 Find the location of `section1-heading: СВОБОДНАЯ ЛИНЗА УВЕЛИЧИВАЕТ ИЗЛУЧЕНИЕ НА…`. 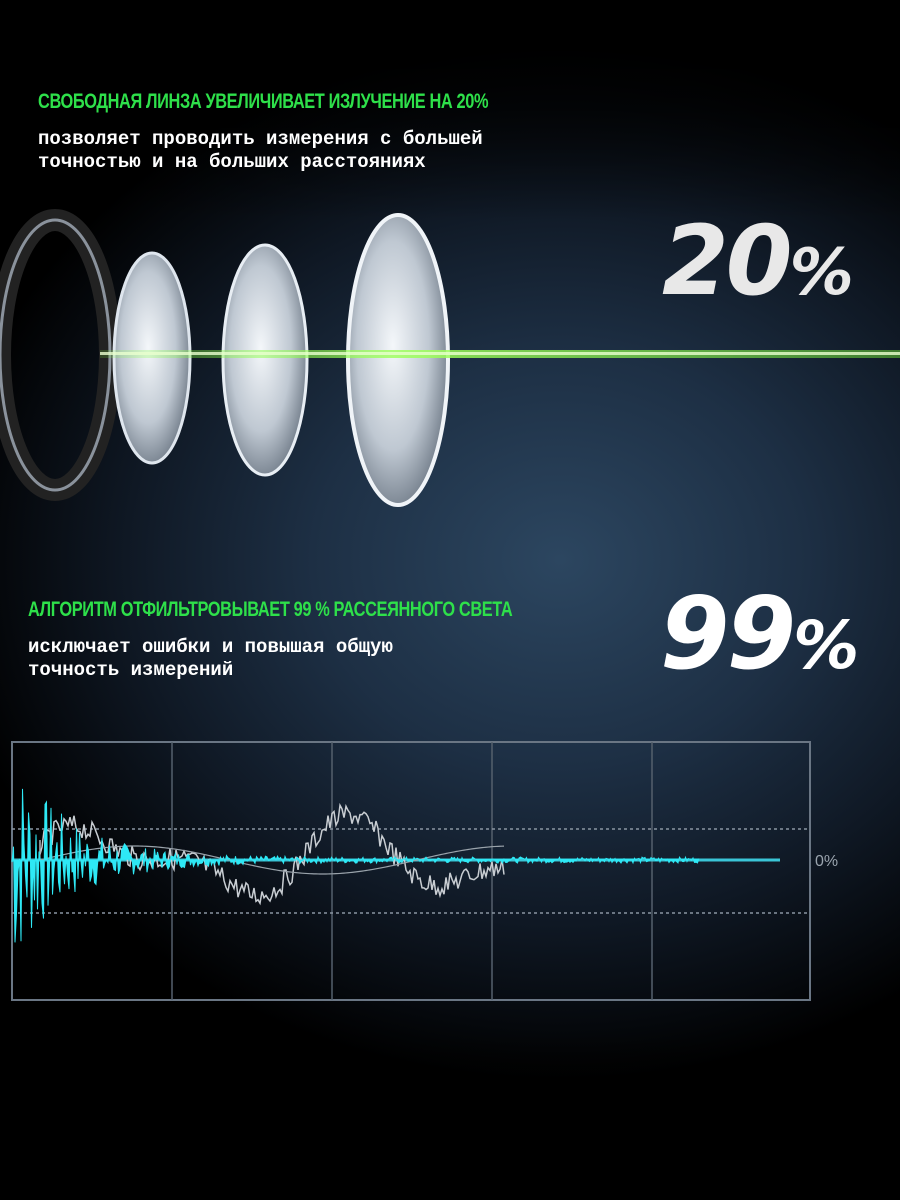

section1-heading: СВОБОДНАЯ ЛИНЗА УВЕЛИЧИВАЕТ ИЗЛУЧЕНИЕ НА… is located at coordinates (263, 101).